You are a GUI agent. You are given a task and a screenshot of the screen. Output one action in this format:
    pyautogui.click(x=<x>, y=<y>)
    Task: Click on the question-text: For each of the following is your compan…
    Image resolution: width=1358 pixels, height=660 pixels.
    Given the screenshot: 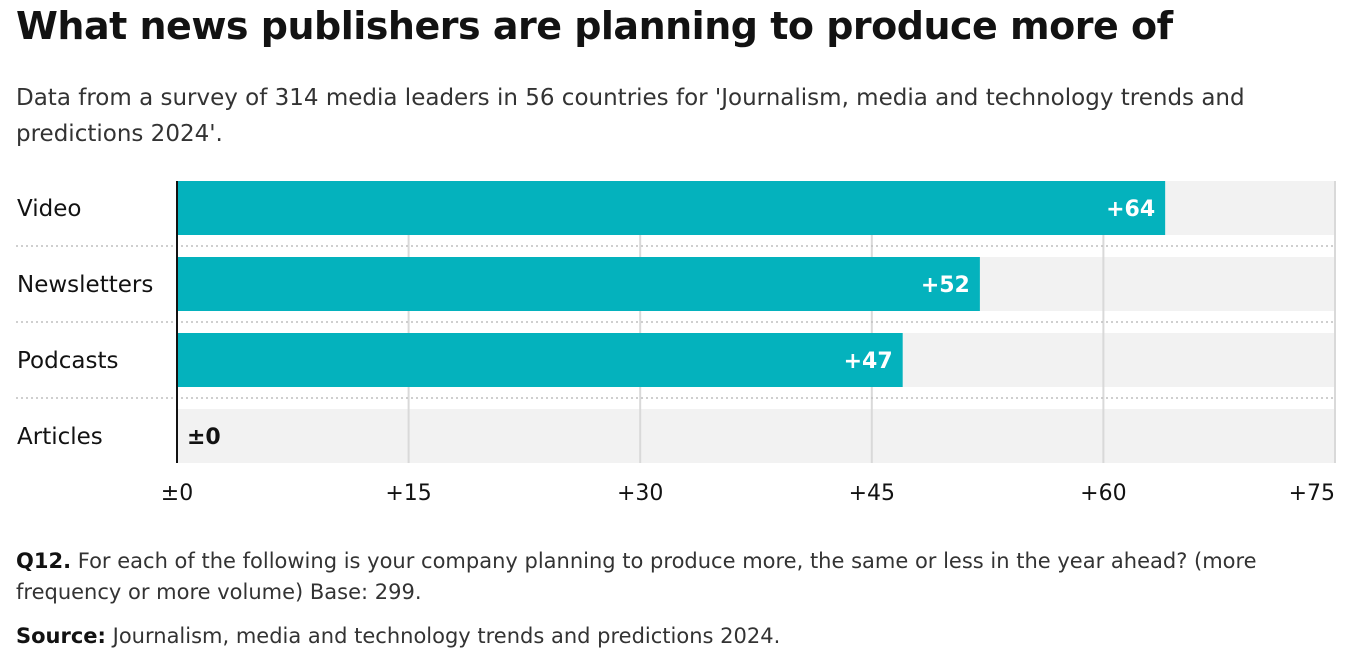 What is the action you would take?
    pyautogui.click(x=636, y=576)
    